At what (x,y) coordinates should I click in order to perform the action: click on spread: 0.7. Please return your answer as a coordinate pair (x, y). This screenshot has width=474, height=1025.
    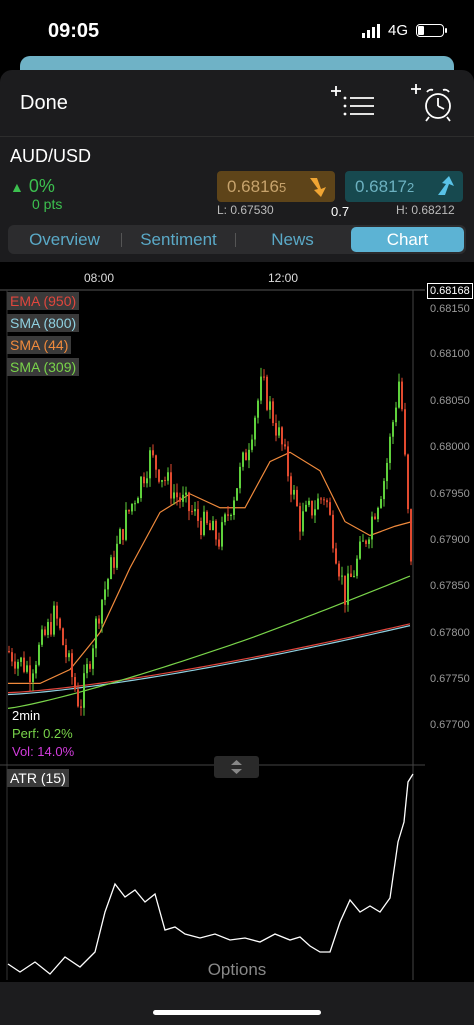
    Looking at the image, I should click on (340, 211).